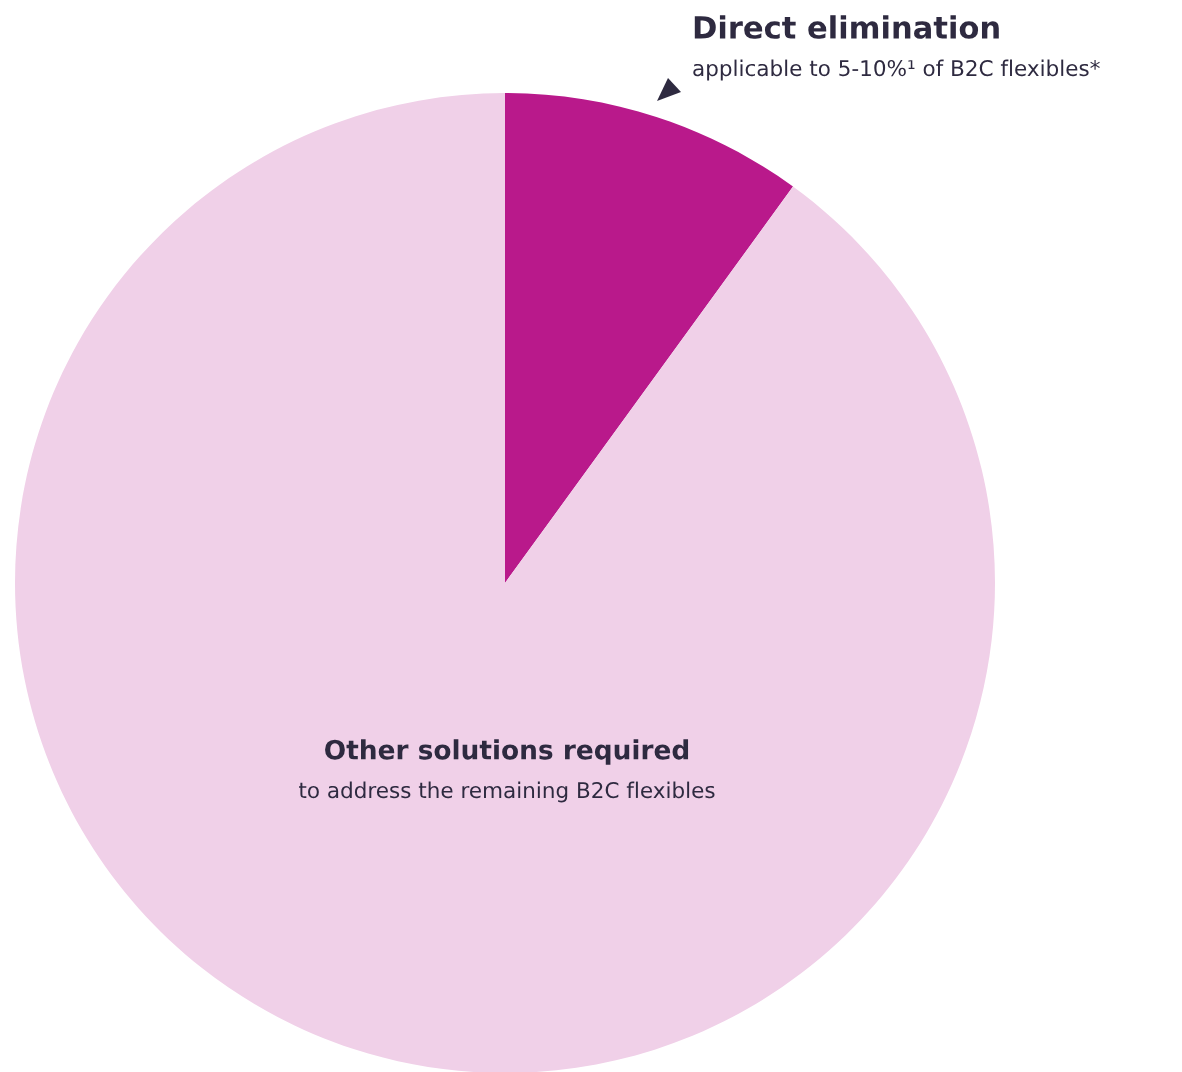 The image size is (1182, 1072). I want to click on pie-slice, so click(649, 338).